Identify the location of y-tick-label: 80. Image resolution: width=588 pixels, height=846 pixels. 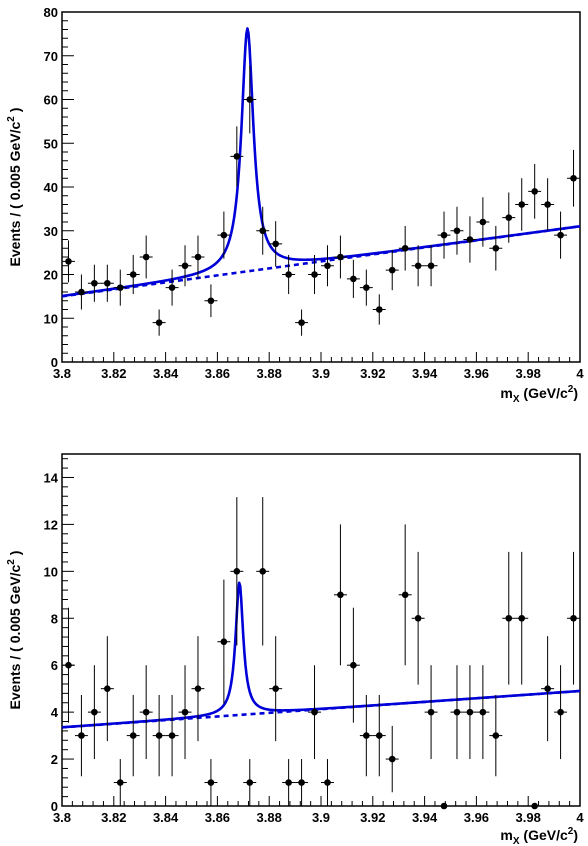
(51, 12).